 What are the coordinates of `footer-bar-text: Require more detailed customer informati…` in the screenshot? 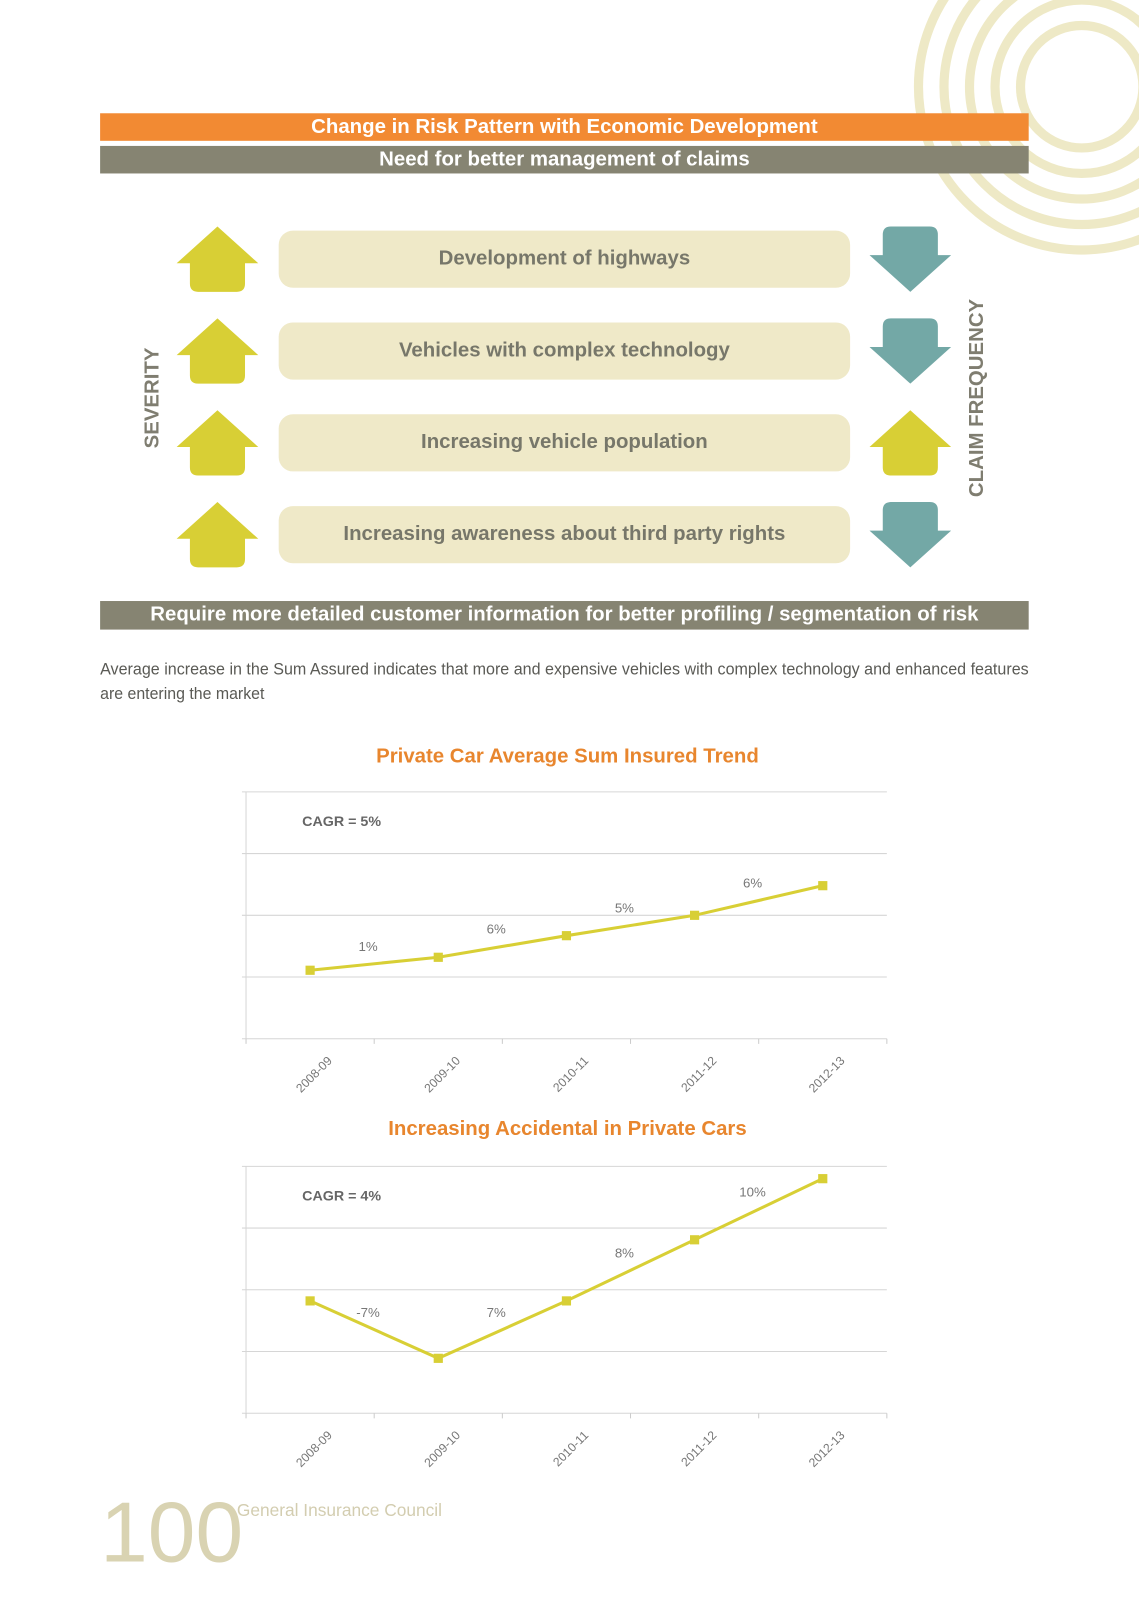 It's located at (564, 615).